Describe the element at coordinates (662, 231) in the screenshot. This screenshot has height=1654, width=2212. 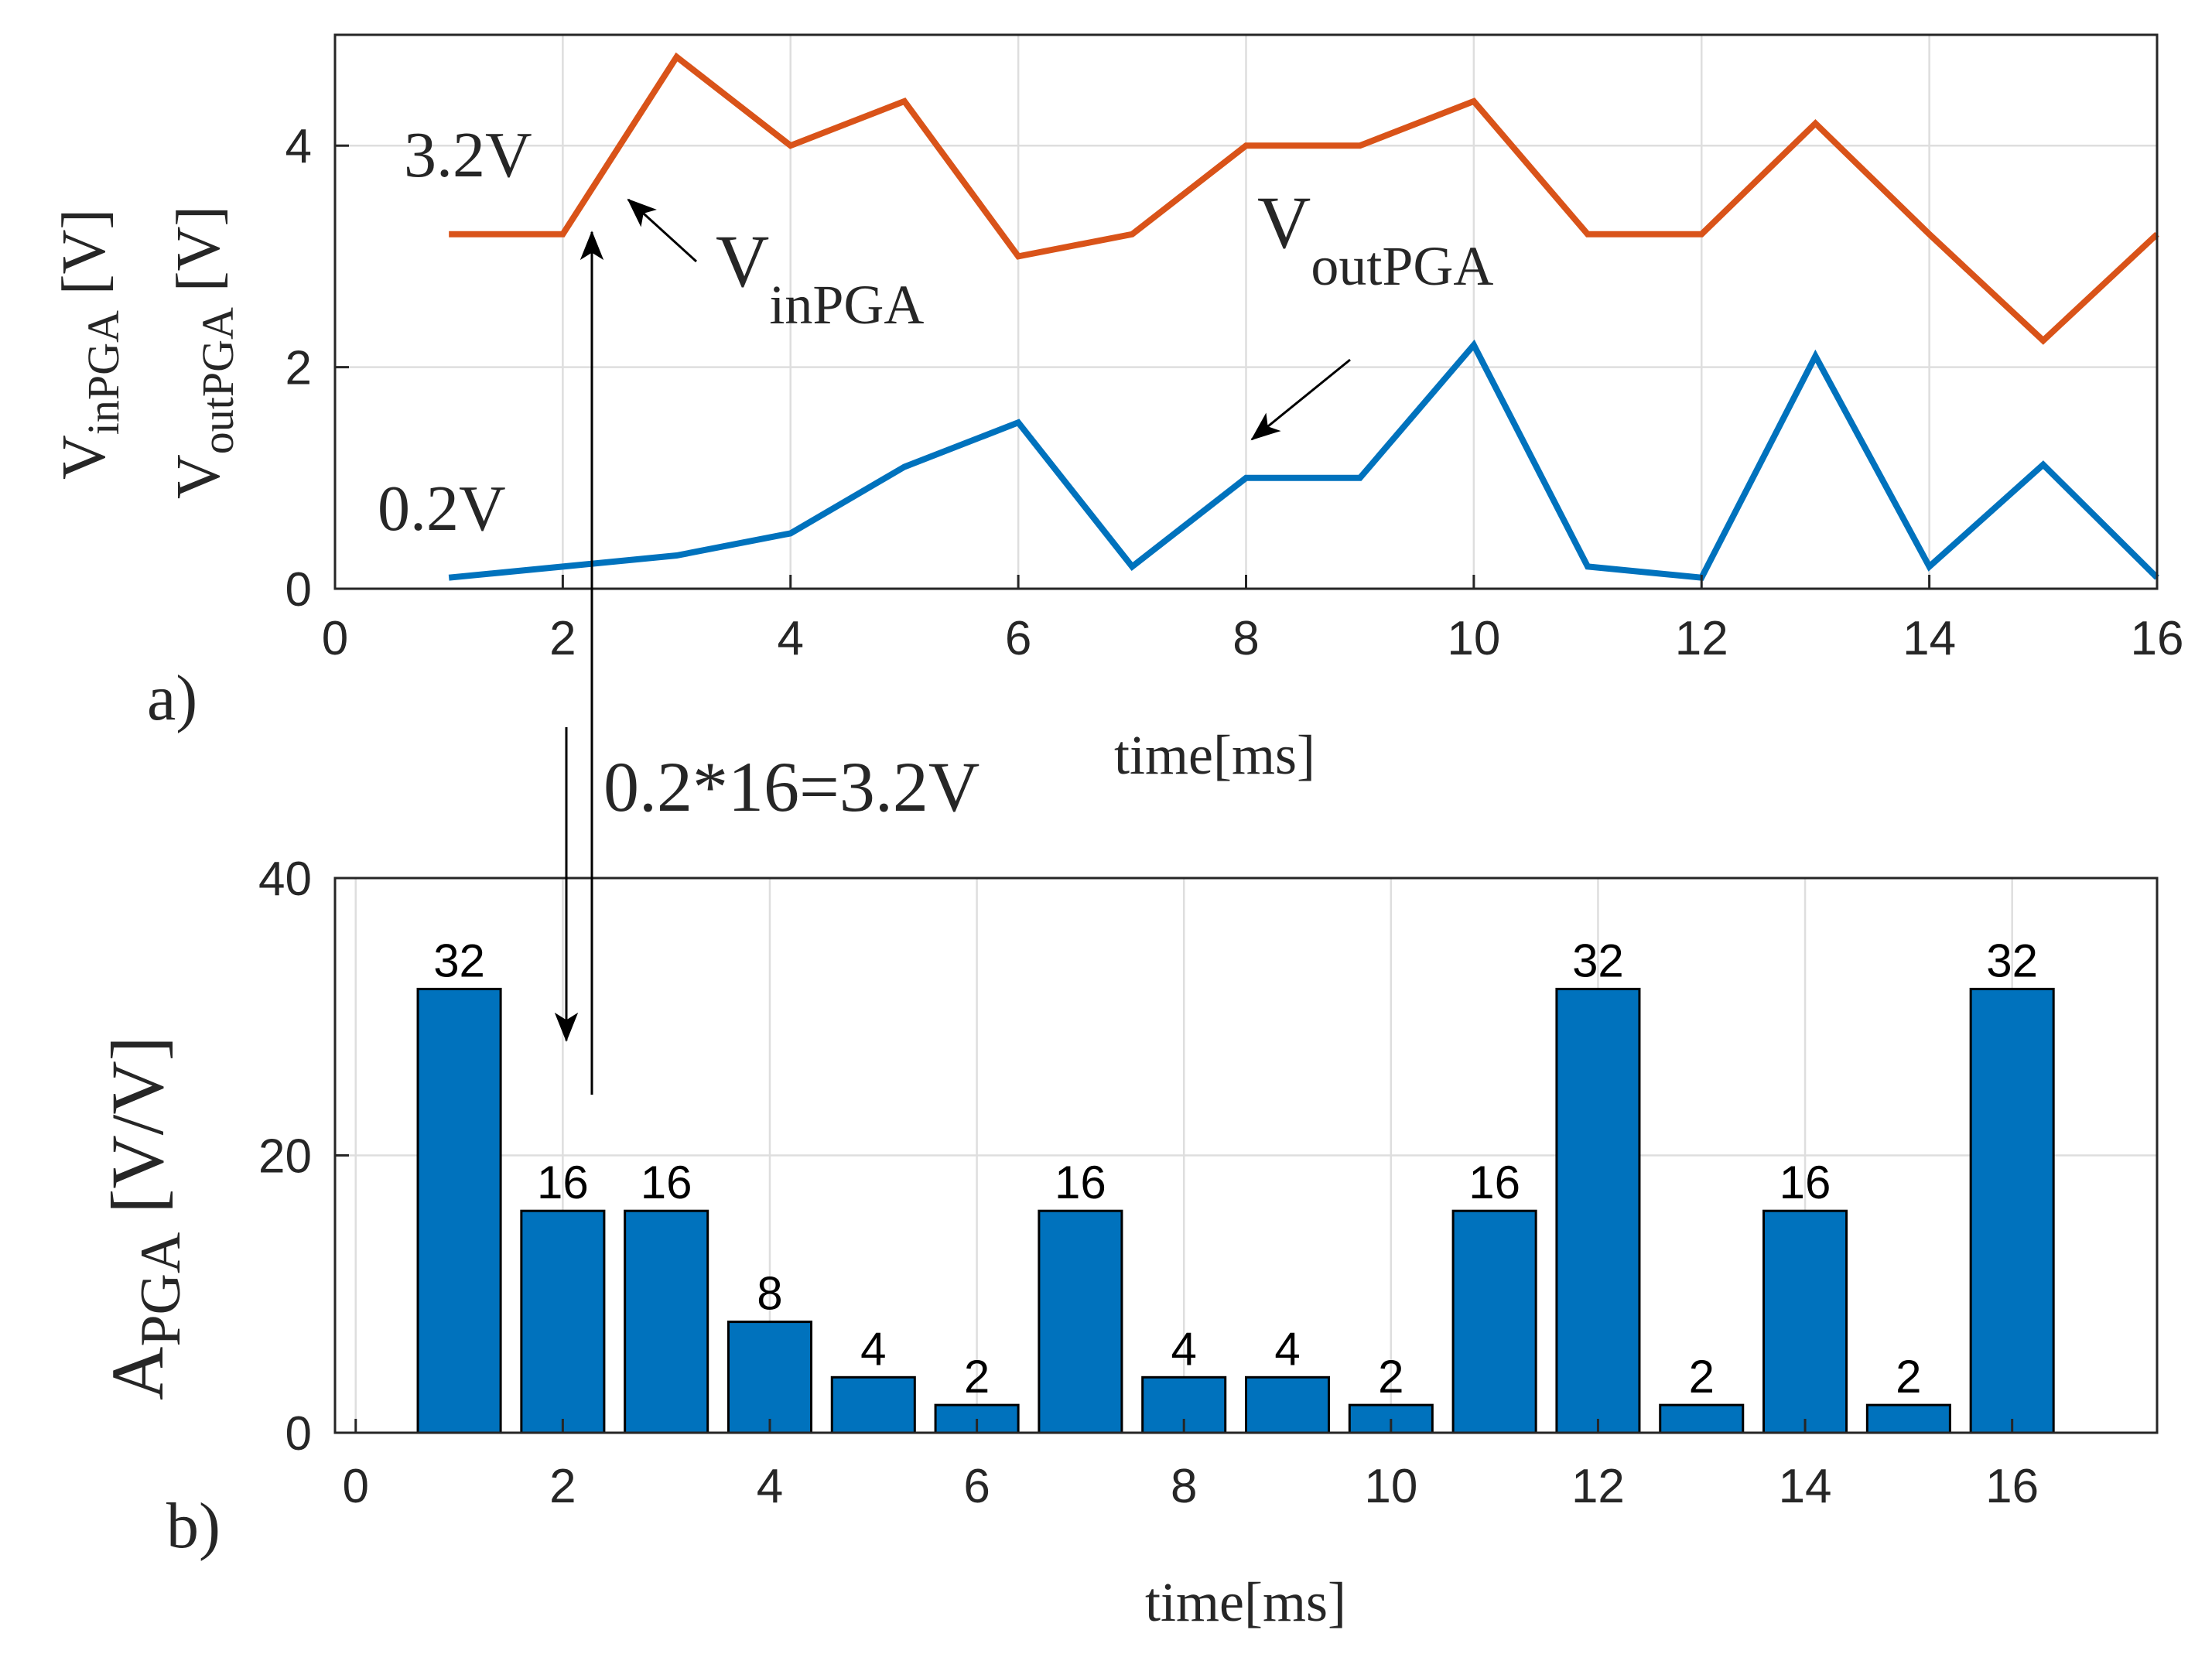
I see `annotation-vin-arrow` at that location.